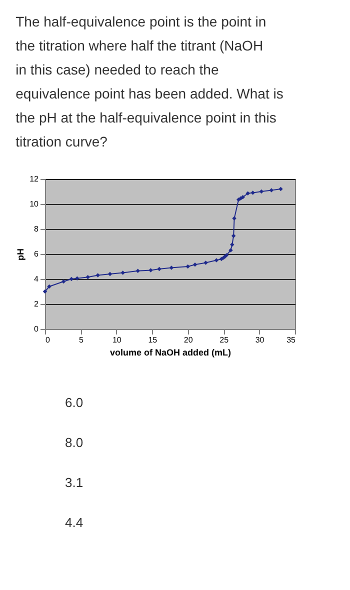 This screenshot has width=350, height=590. What do you see at coordinates (35, 204) in the screenshot?
I see `y-tick-label: 10` at bounding box center [35, 204].